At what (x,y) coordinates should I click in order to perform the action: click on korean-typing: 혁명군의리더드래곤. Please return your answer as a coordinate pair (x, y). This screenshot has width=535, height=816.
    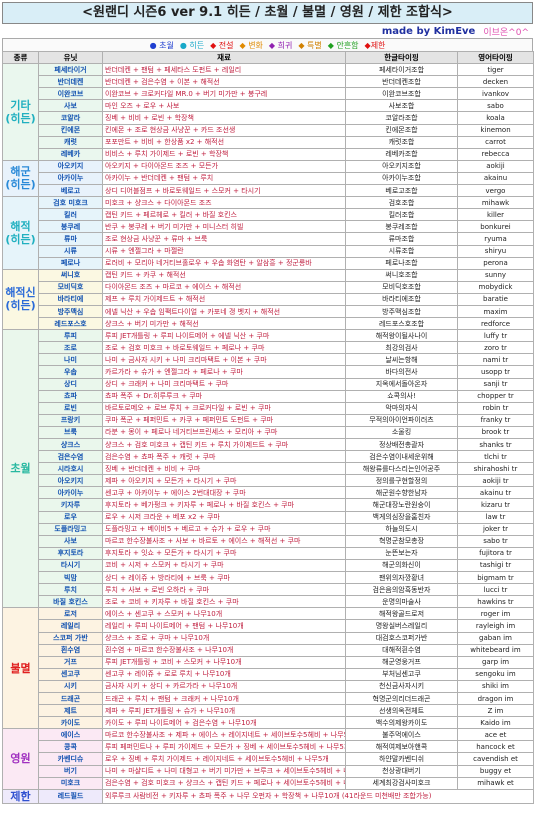
    Looking at the image, I should click on (401, 698).